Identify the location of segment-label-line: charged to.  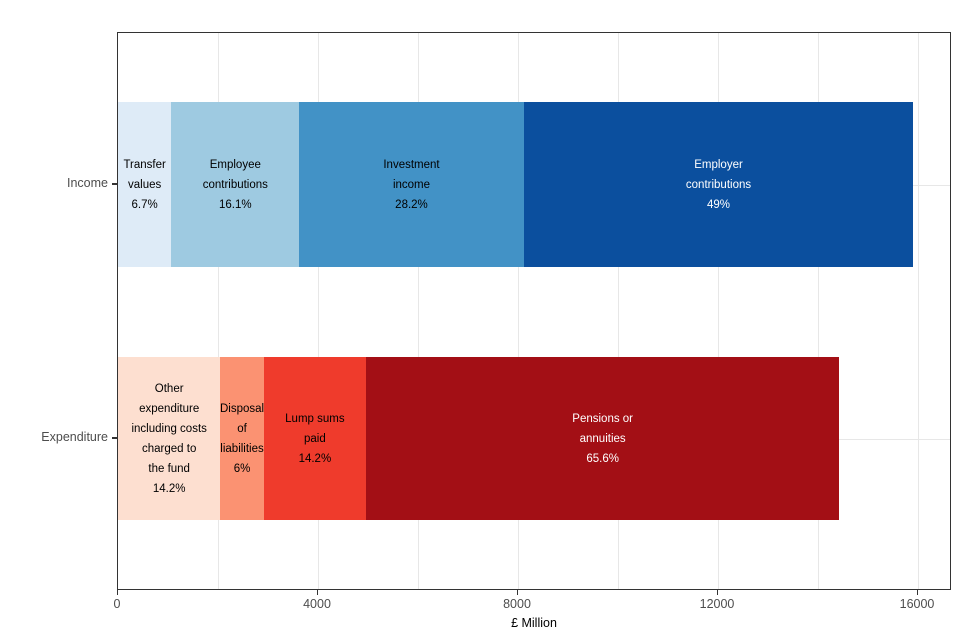
(169, 448).